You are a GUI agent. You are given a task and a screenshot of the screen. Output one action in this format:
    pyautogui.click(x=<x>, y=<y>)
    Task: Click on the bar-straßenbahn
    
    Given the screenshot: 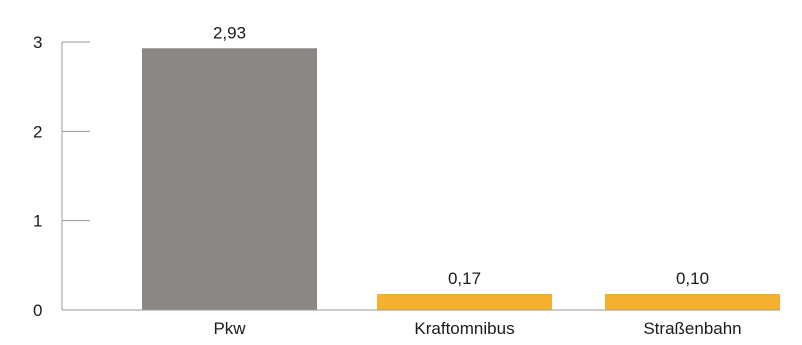 What is the action you would take?
    pyautogui.click(x=692, y=302)
    